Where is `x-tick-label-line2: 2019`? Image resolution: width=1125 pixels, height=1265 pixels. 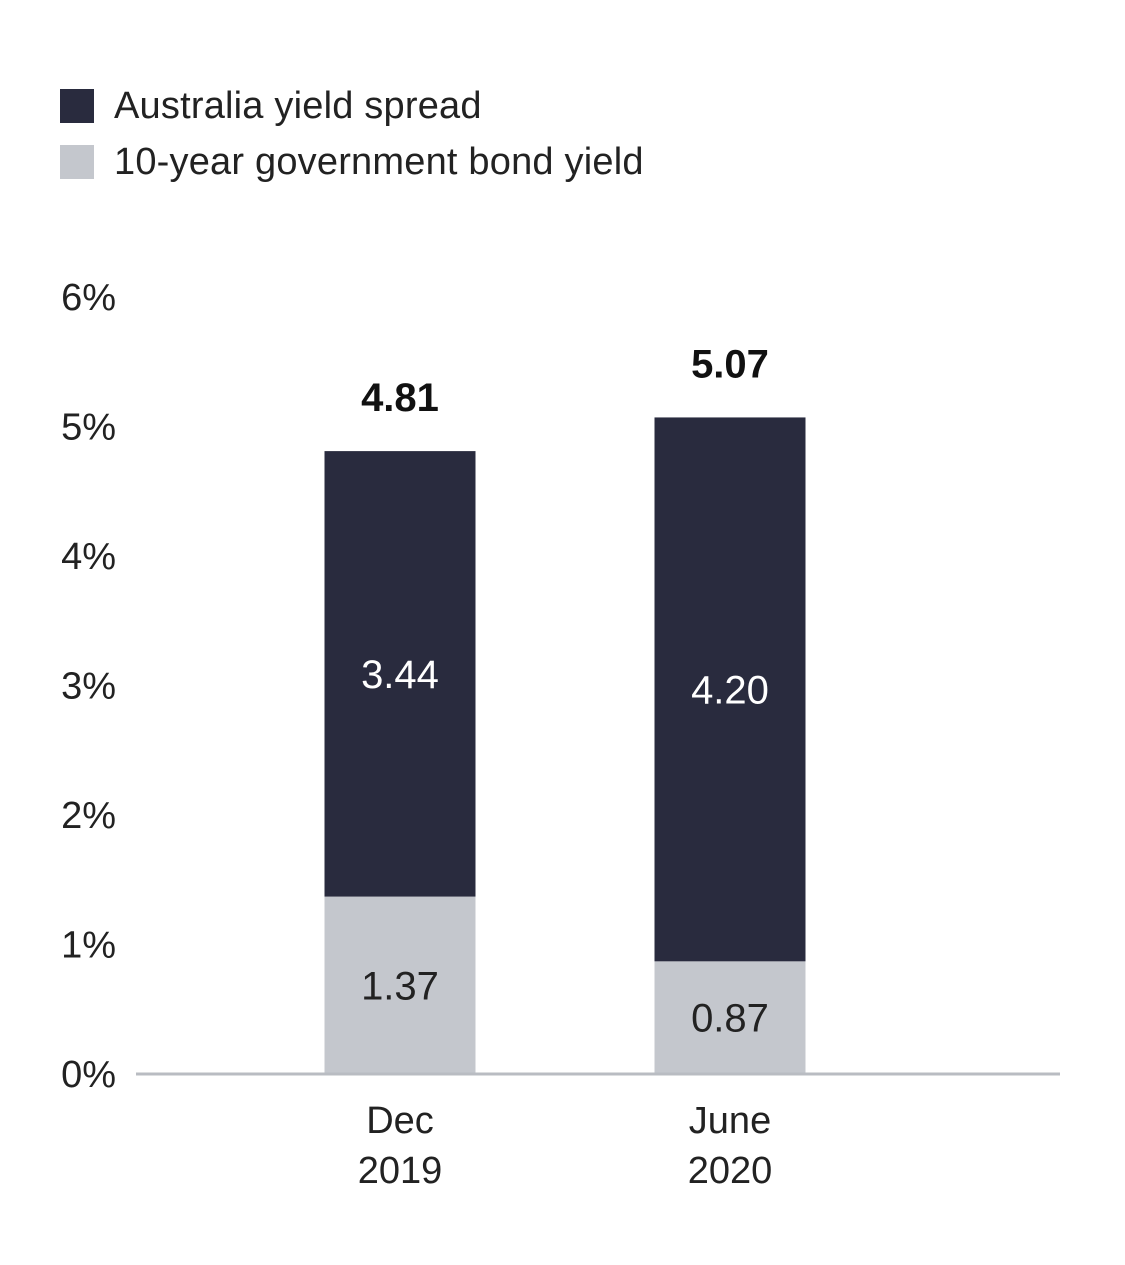
x-tick-label-line2: 2019 is located at coordinates (400, 1171).